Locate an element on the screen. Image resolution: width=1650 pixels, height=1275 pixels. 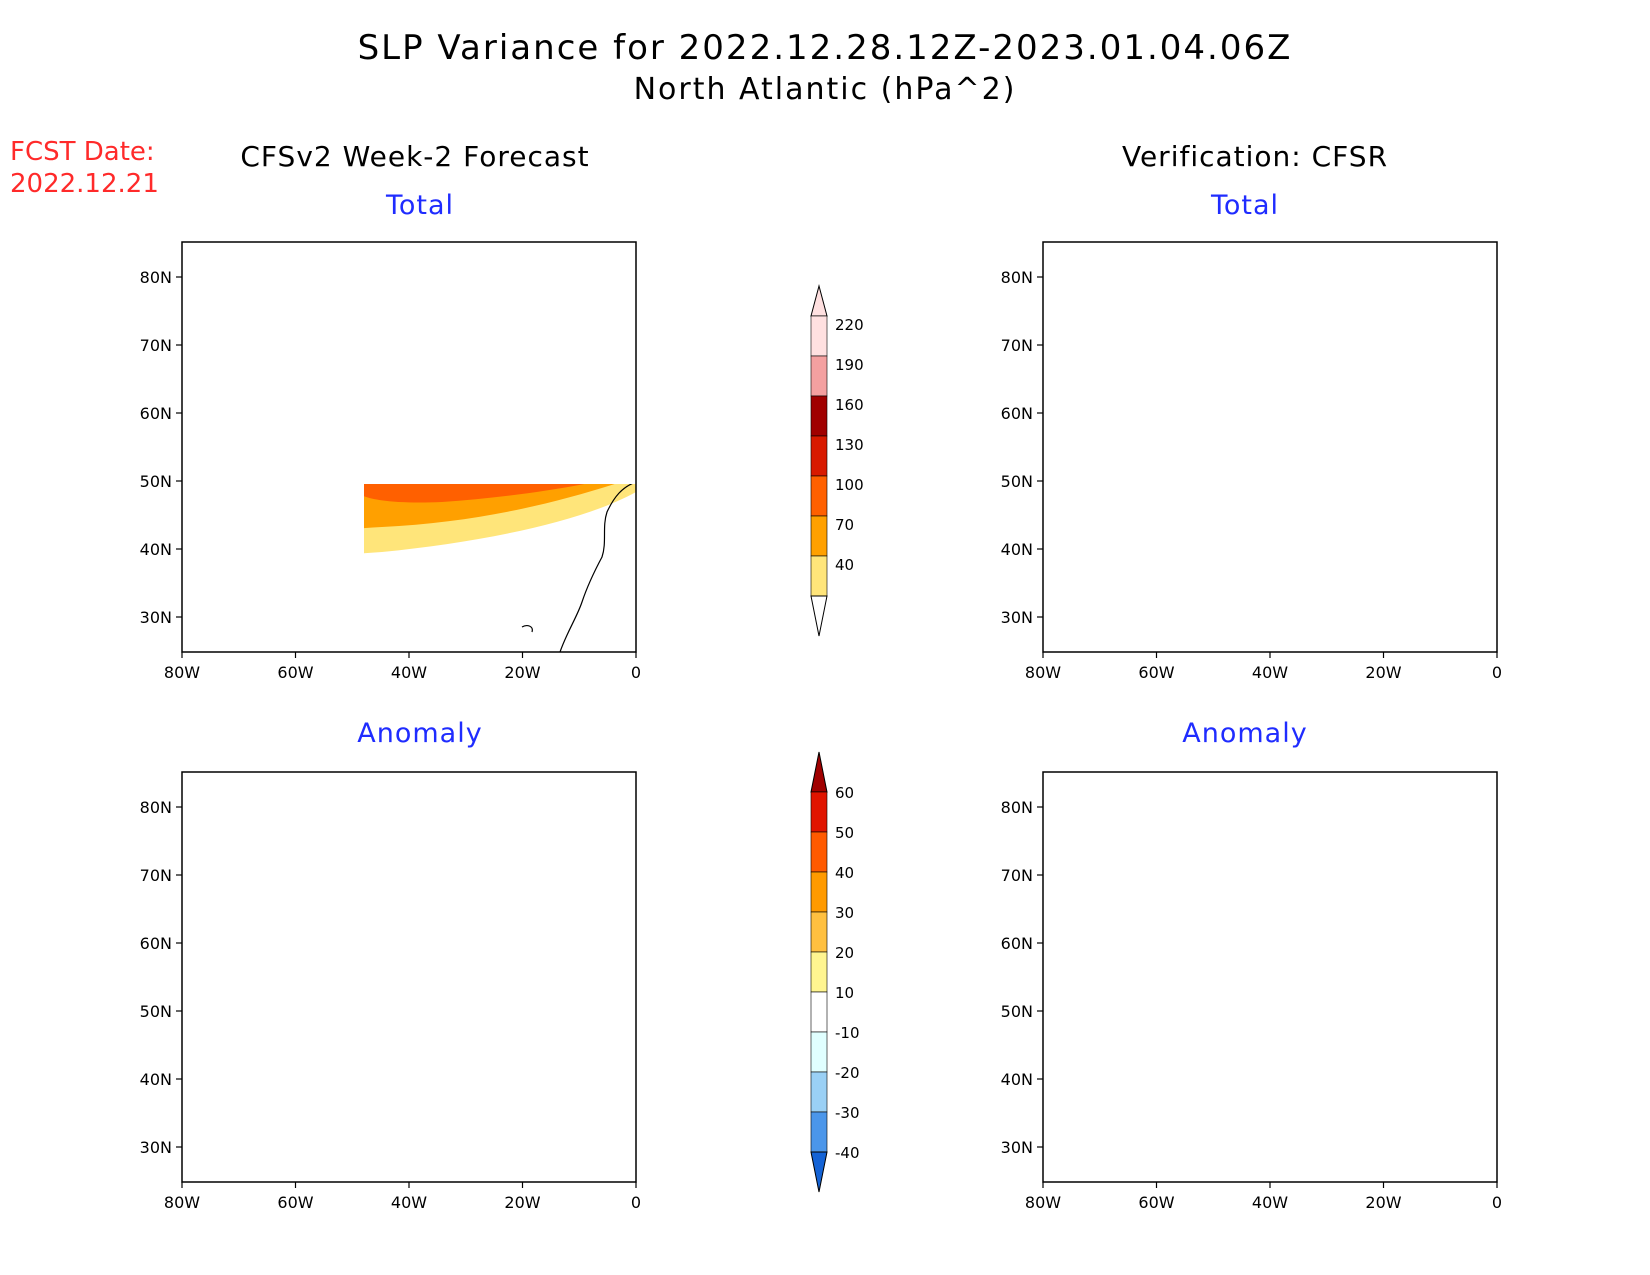
colorbar-anomaly: 60 50 40 30 20 10 -10 -20 -30 -40 is located at coordinates (835, 972).